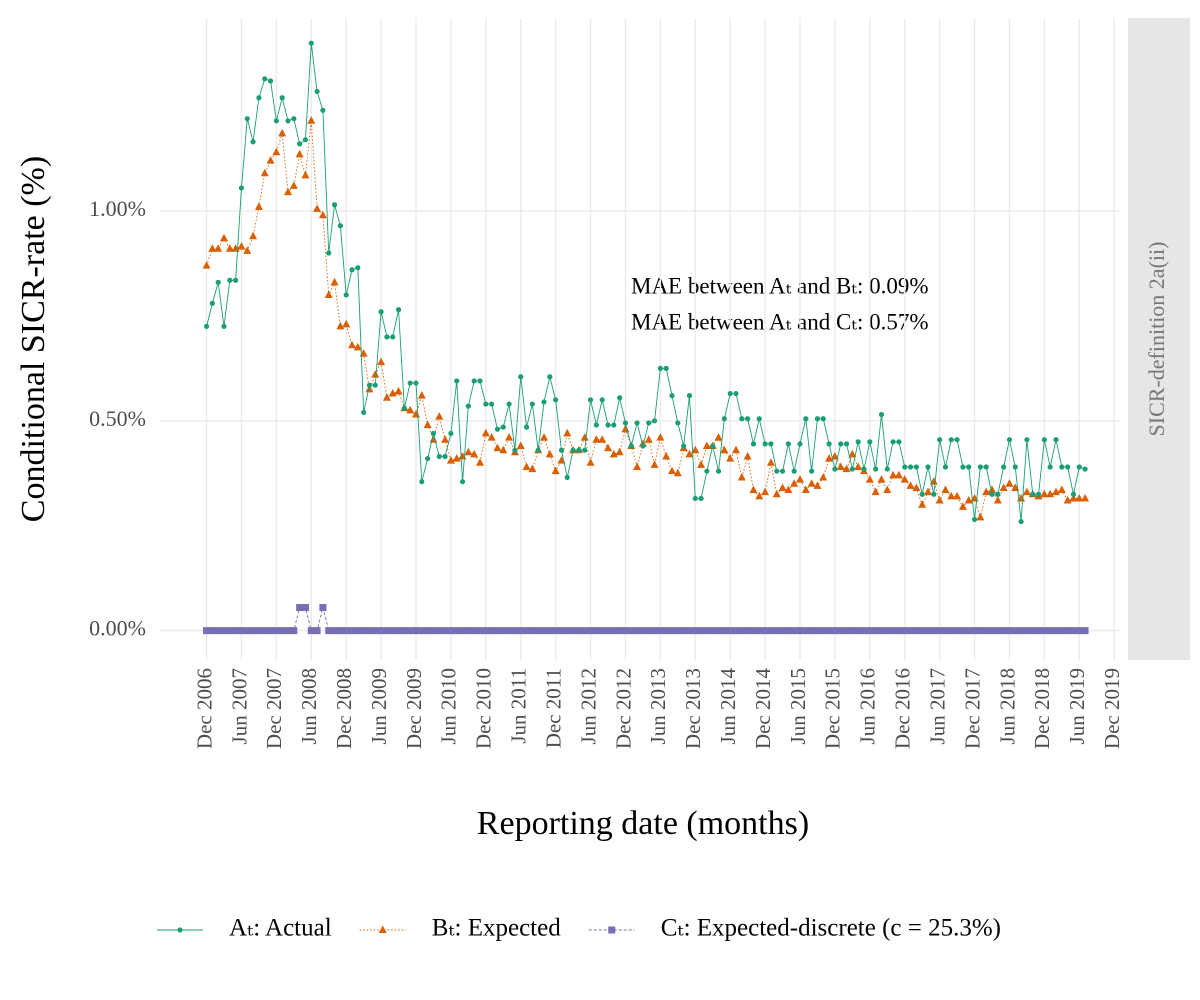  Describe the element at coordinates (239, 706) in the screenshot. I see `x-tick-label: Jun 2007` at that location.